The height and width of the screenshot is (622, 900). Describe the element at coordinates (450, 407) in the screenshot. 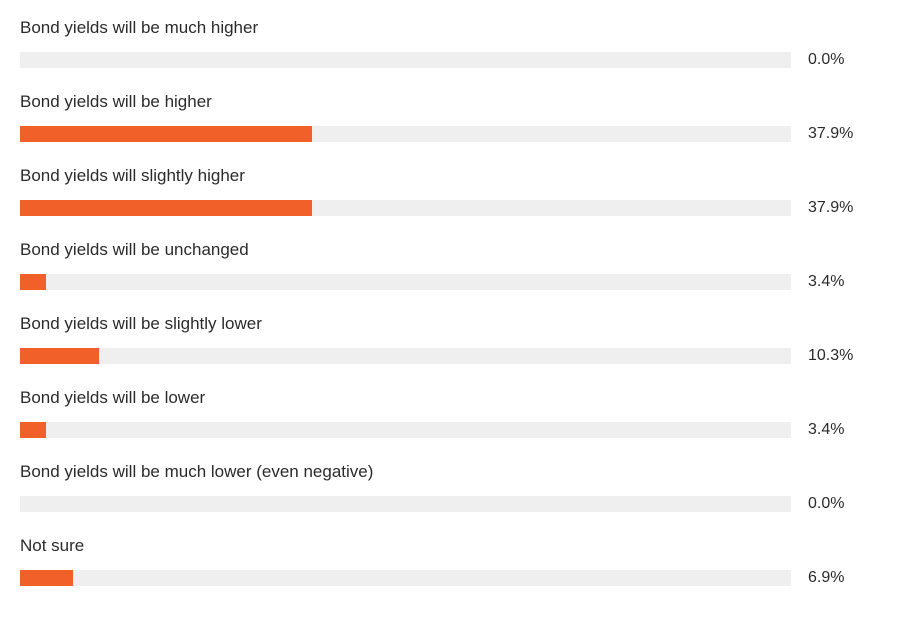

I see `result-row: Bond yields will be lower 3.4%` at that location.